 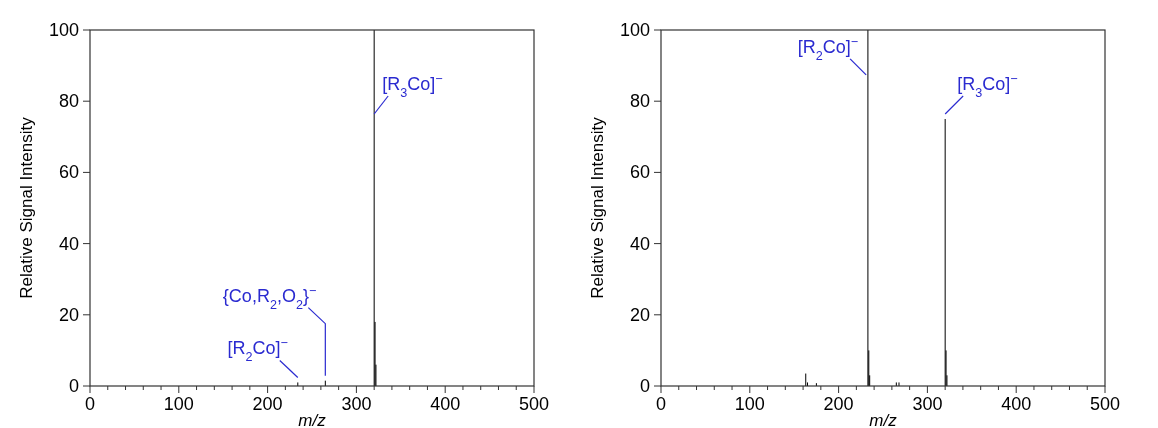 I want to click on annotation: {Co,R$_{2}$,O$_{2}$}$^{−}$, so click(x=269, y=297).